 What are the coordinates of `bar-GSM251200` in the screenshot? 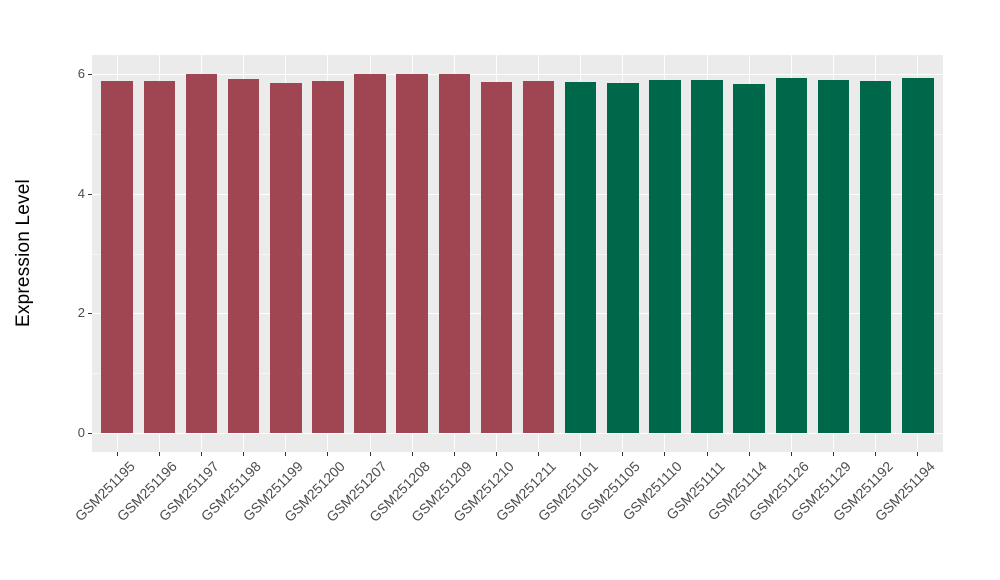 It's located at (328, 257).